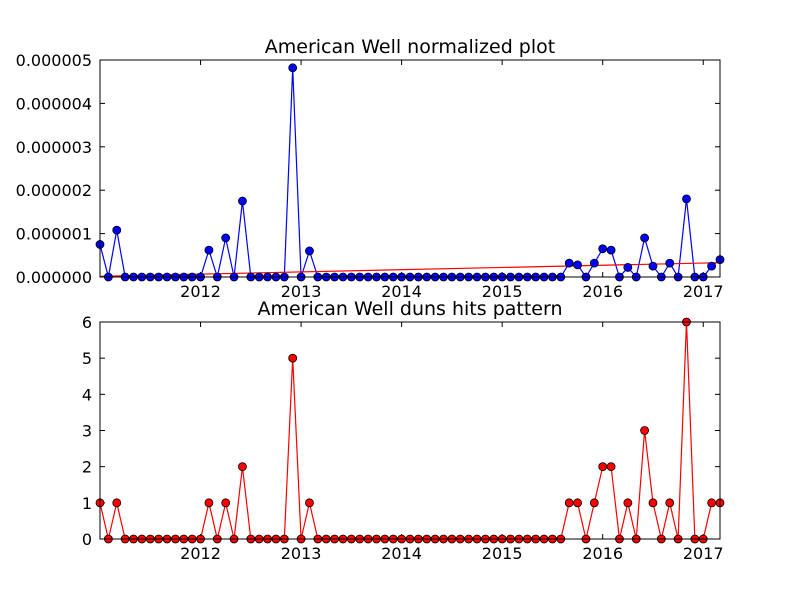 The image size is (800, 600). I want to click on y-tick-label: 6, so click(87, 322).